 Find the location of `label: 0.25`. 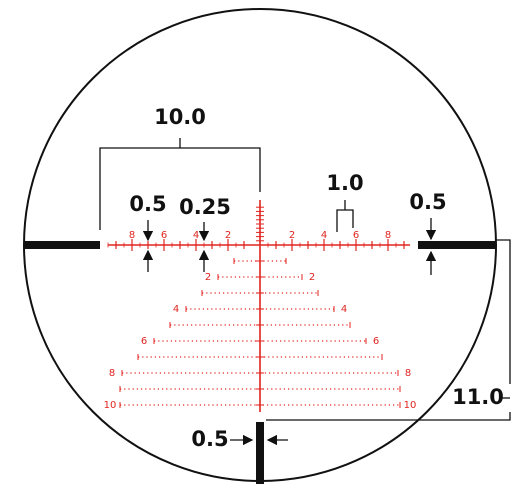

label: 0.25 is located at coordinates (205, 207).